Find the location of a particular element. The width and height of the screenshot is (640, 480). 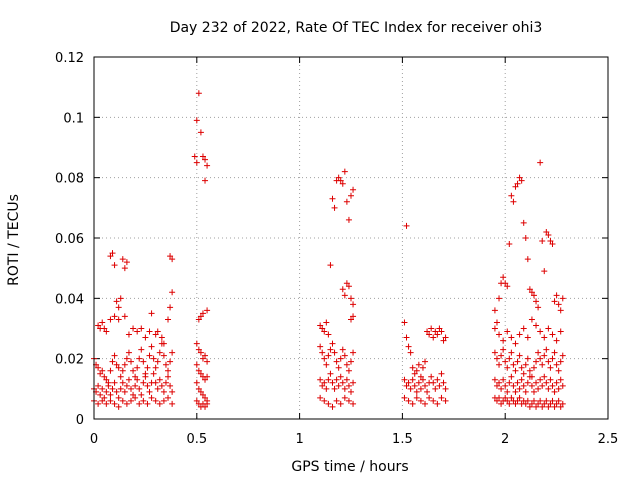

x-tick-label: 1 is located at coordinates (299, 439).